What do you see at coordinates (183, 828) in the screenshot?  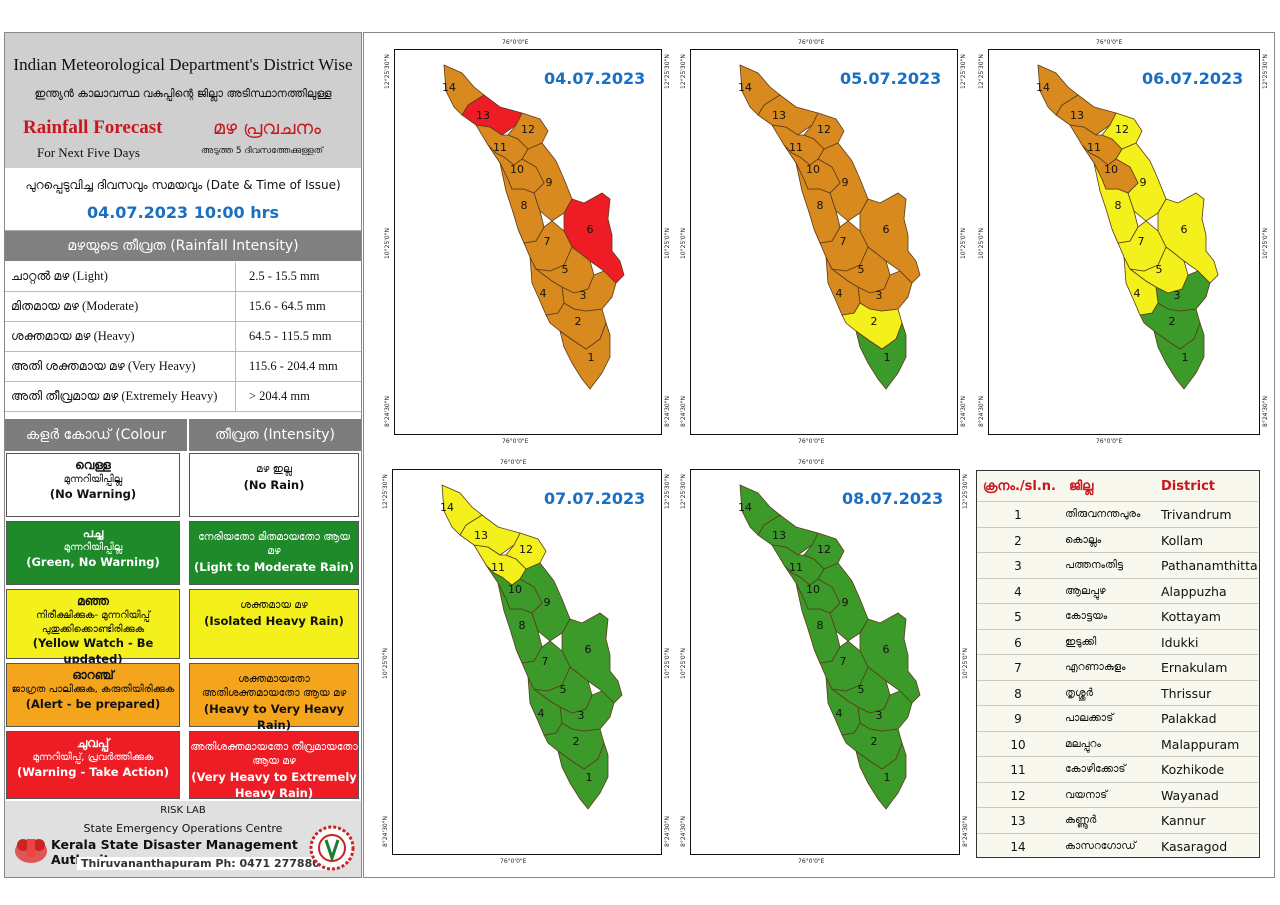 I see `seoc-name: State Emergency Operations Centre` at bounding box center [183, 828].